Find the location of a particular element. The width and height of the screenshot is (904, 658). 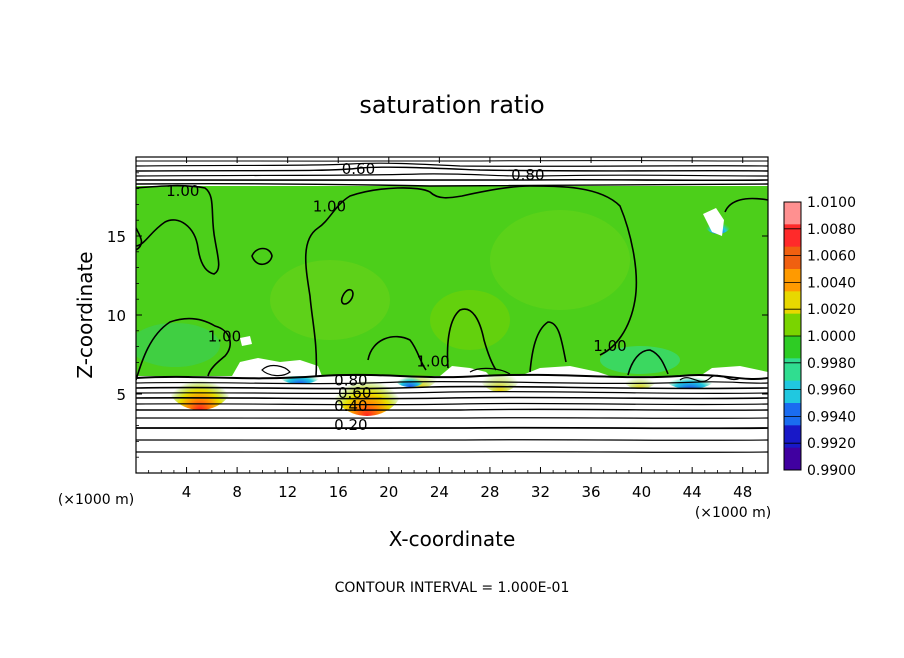

x-tick-label: 28 is located at coordinates (489, 492).